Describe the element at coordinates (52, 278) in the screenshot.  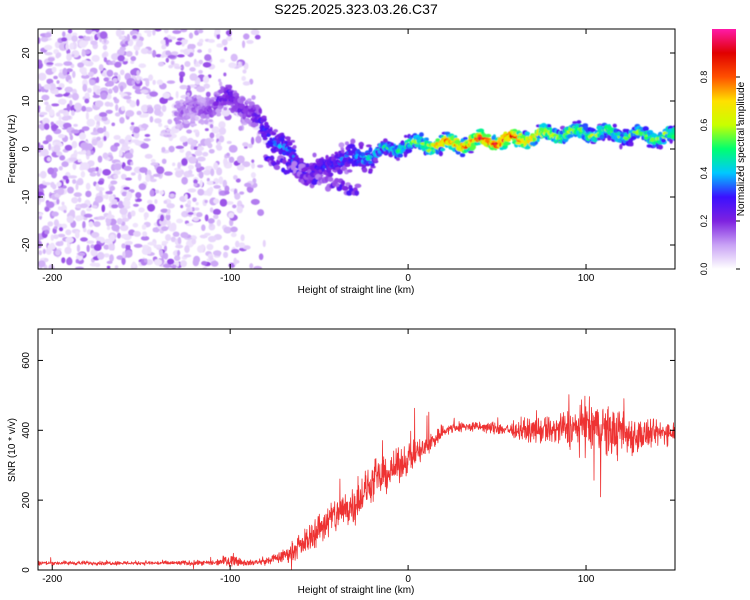
I see `spectrogram-x-tick-label: -200` at that location.